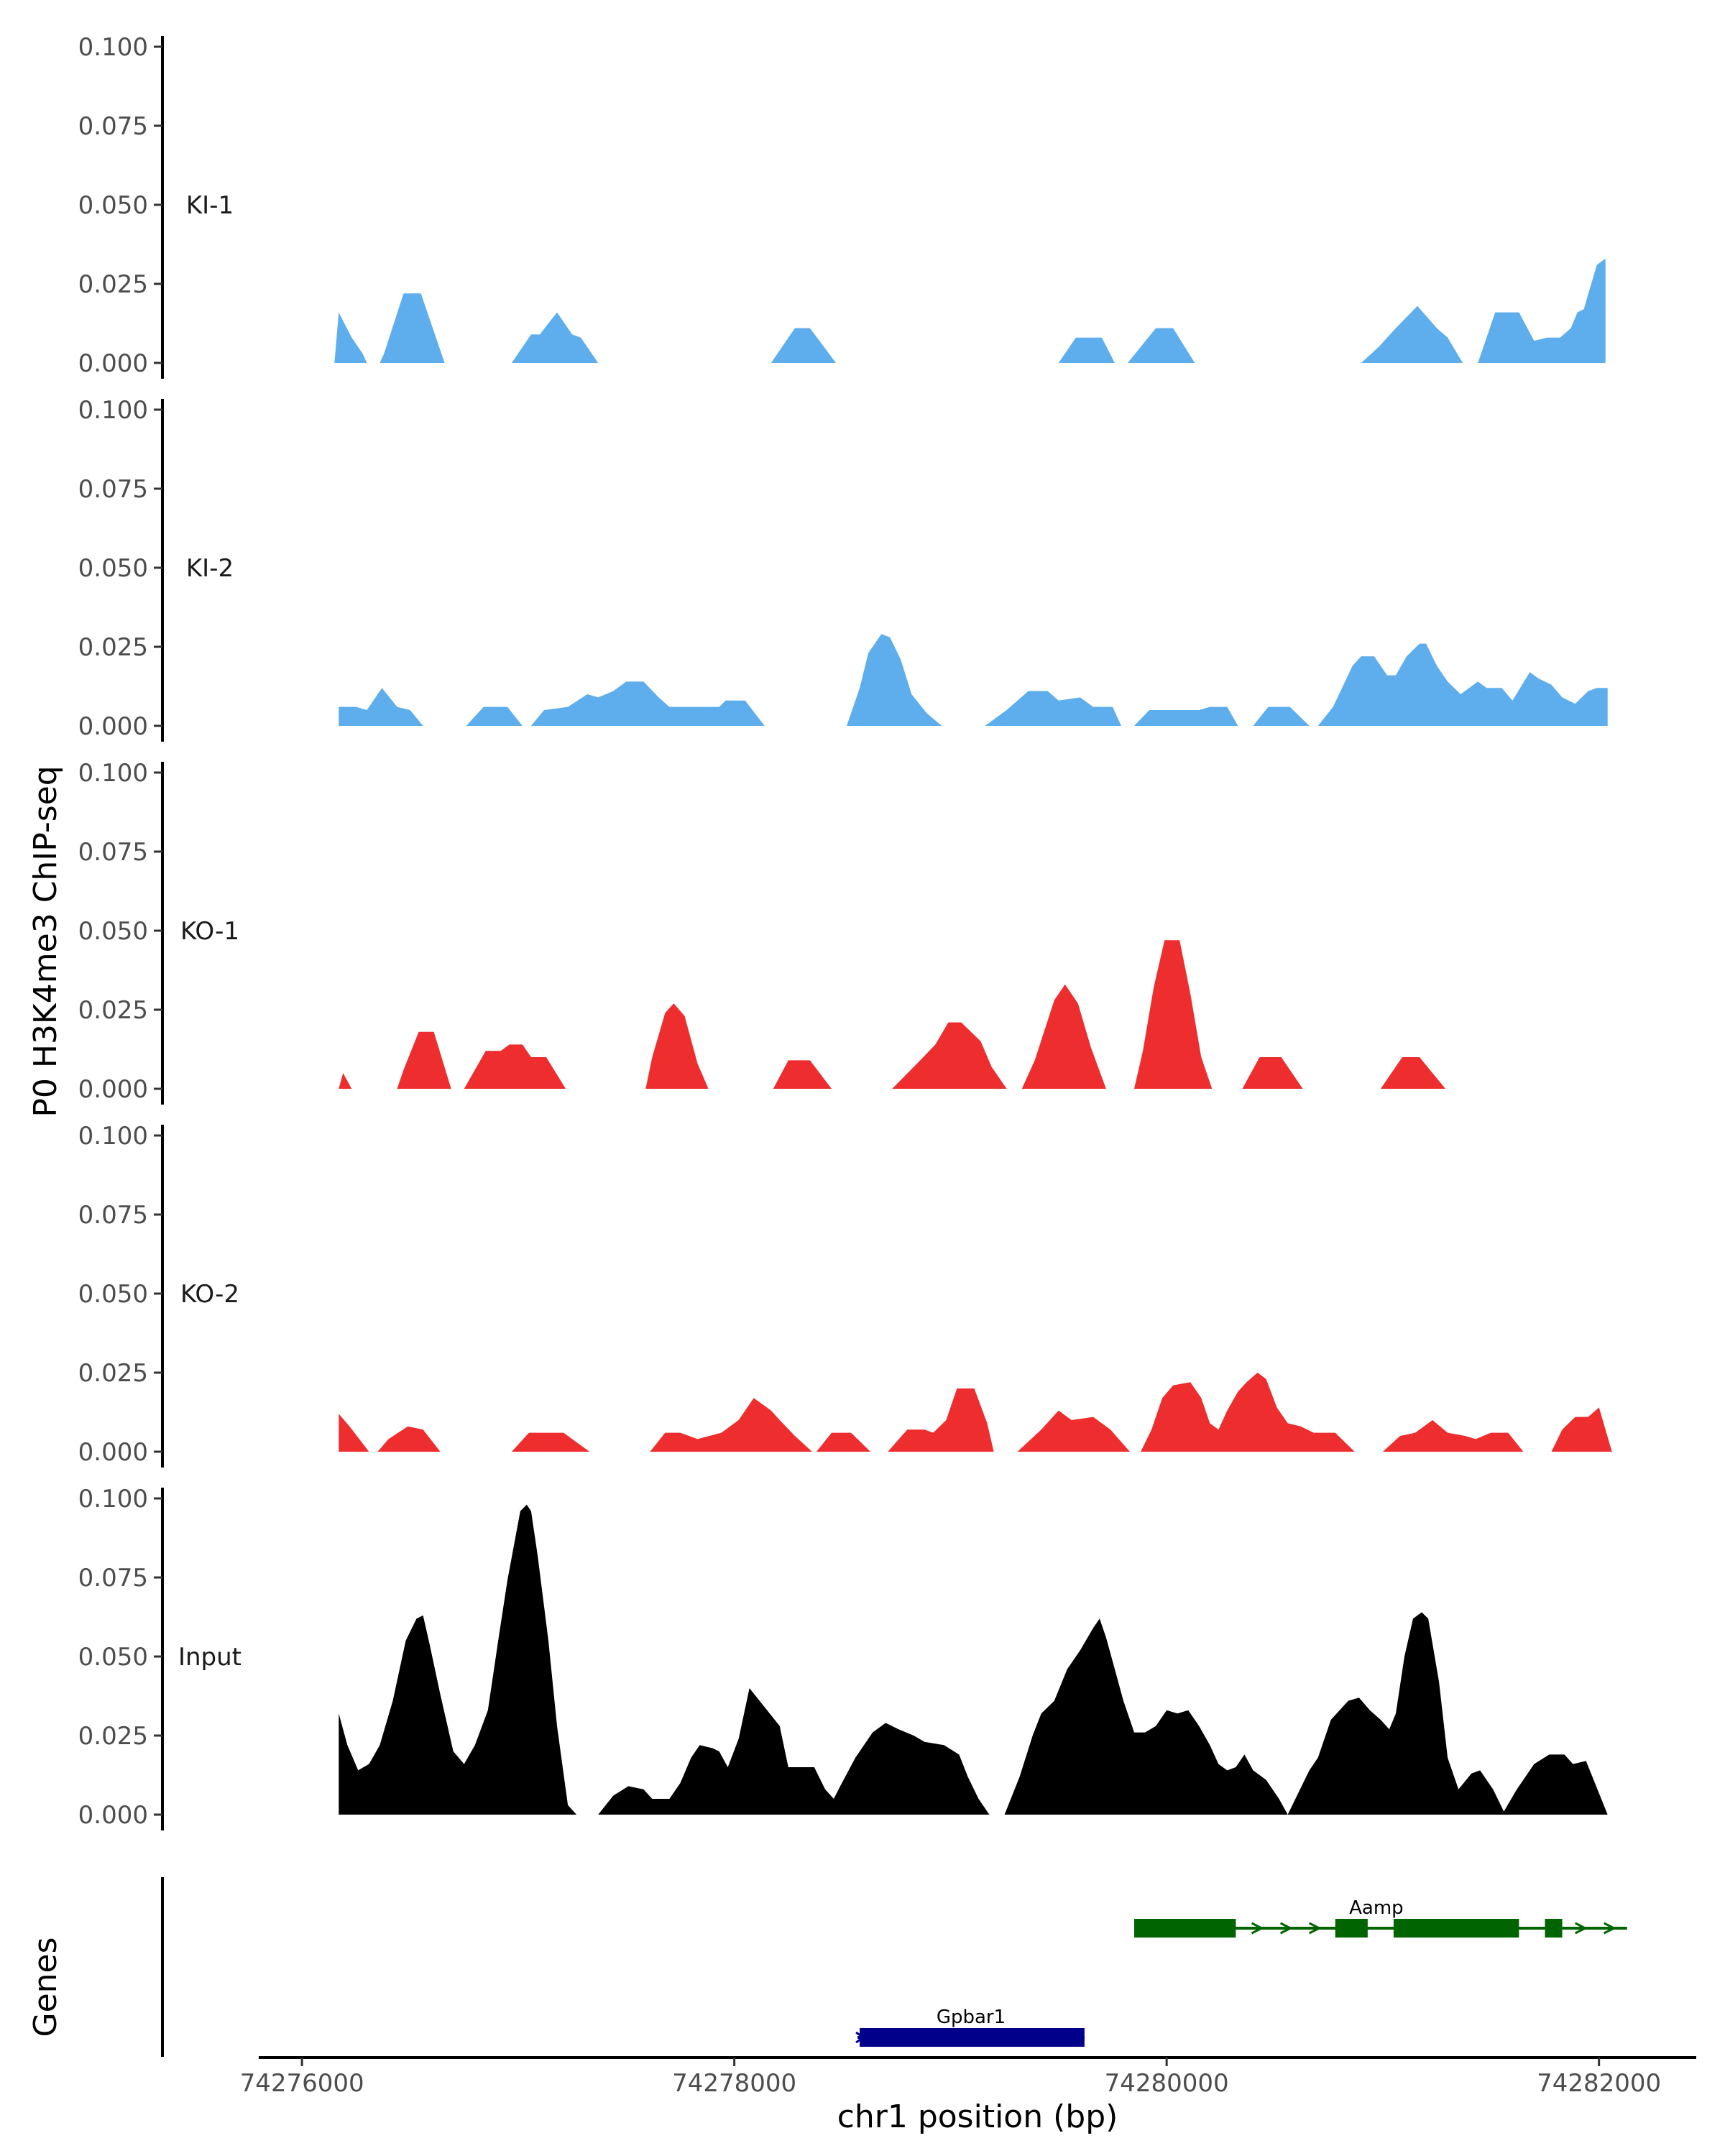 The width and height of the screenshot is (1725, 2156). Describe the element at coordinates (1599, 2083) in the screenshot. I see `x-tick-label: 74282000` at that location.